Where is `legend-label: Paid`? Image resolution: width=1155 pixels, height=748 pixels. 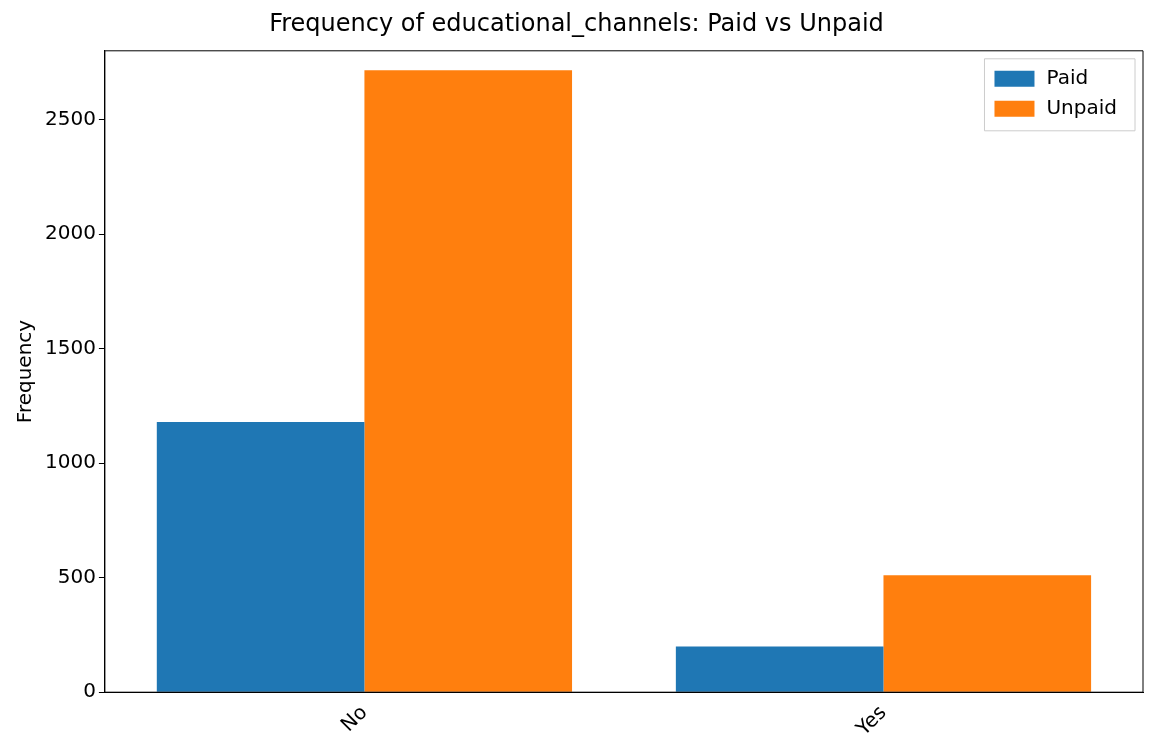
legend-label: Paid is located at coordinates (1067, 77).